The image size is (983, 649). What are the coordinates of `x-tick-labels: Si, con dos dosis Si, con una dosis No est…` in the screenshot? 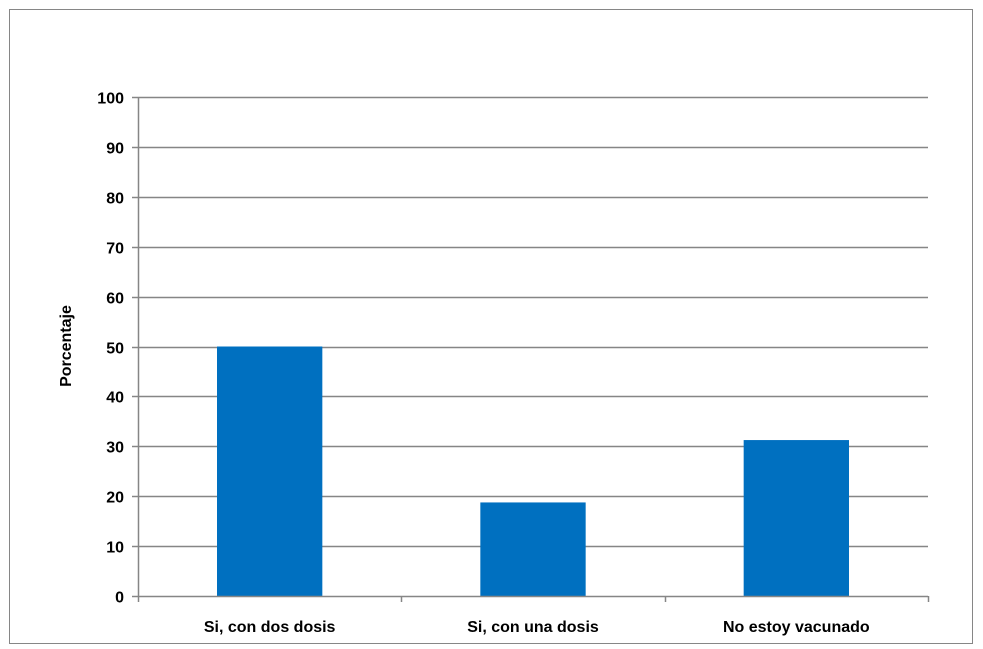 It's located at (537, 627).